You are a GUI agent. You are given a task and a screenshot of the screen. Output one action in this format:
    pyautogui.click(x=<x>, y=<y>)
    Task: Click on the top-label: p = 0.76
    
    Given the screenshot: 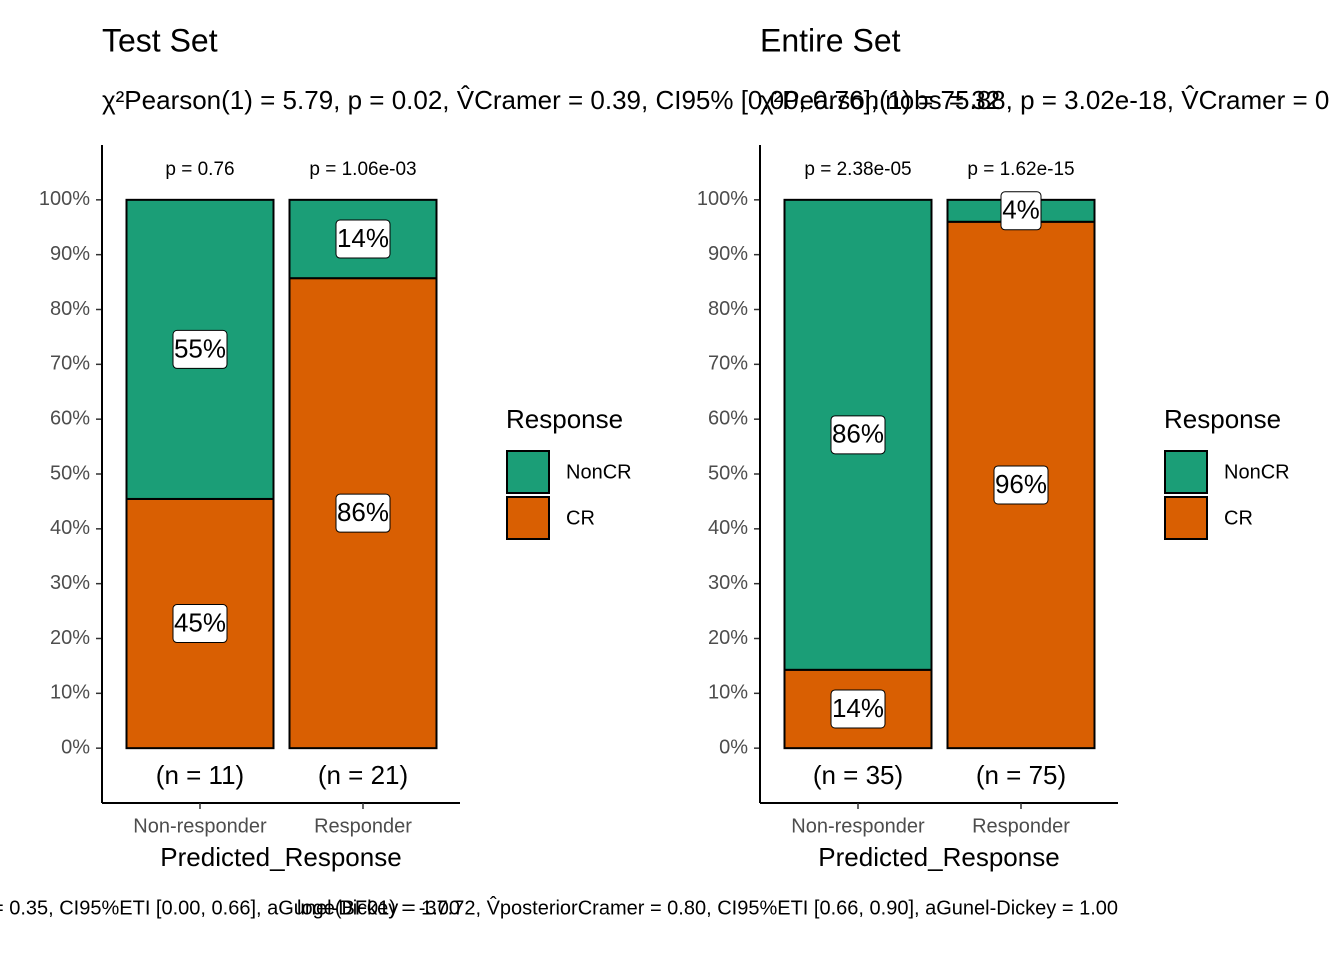 What is the action you would take?
    pyautogui.click(x=199, y=169)
    